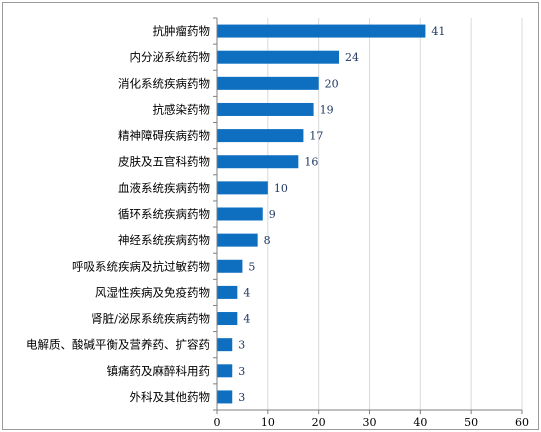 Image resolution: width=541 pixels, height=432 pixels. Describe the element at coordinates (164, 214) in the screenshot. I see `category-label: 循环系统疾病药物` at that location.